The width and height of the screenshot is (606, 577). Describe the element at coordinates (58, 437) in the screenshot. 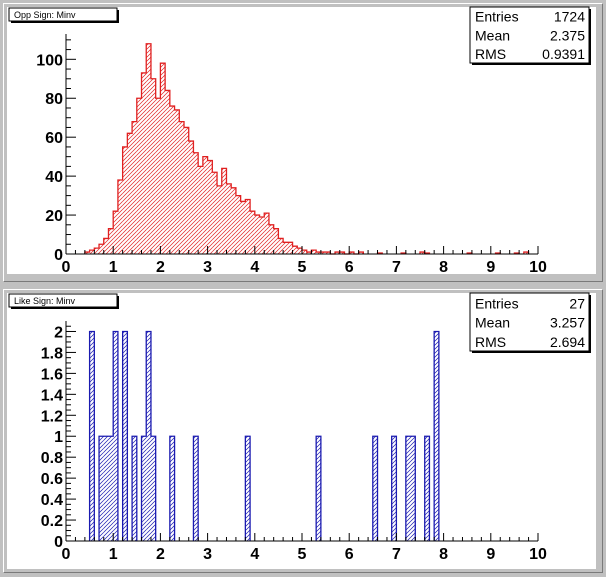

I see `y-tick-label: 1` at that location.